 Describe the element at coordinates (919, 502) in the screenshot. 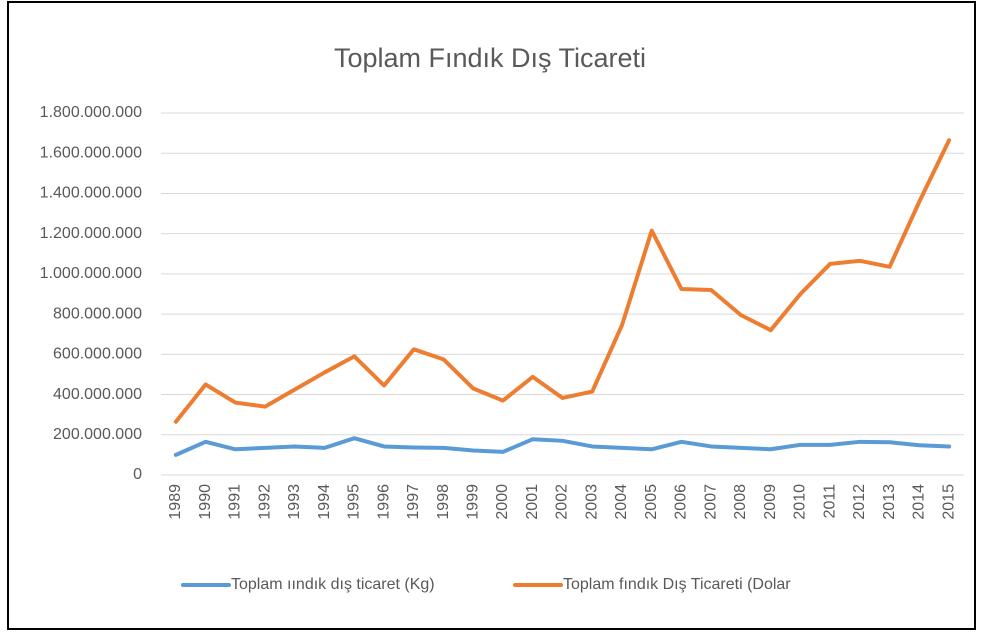

I see `x-tick-label: 2014` at that location.